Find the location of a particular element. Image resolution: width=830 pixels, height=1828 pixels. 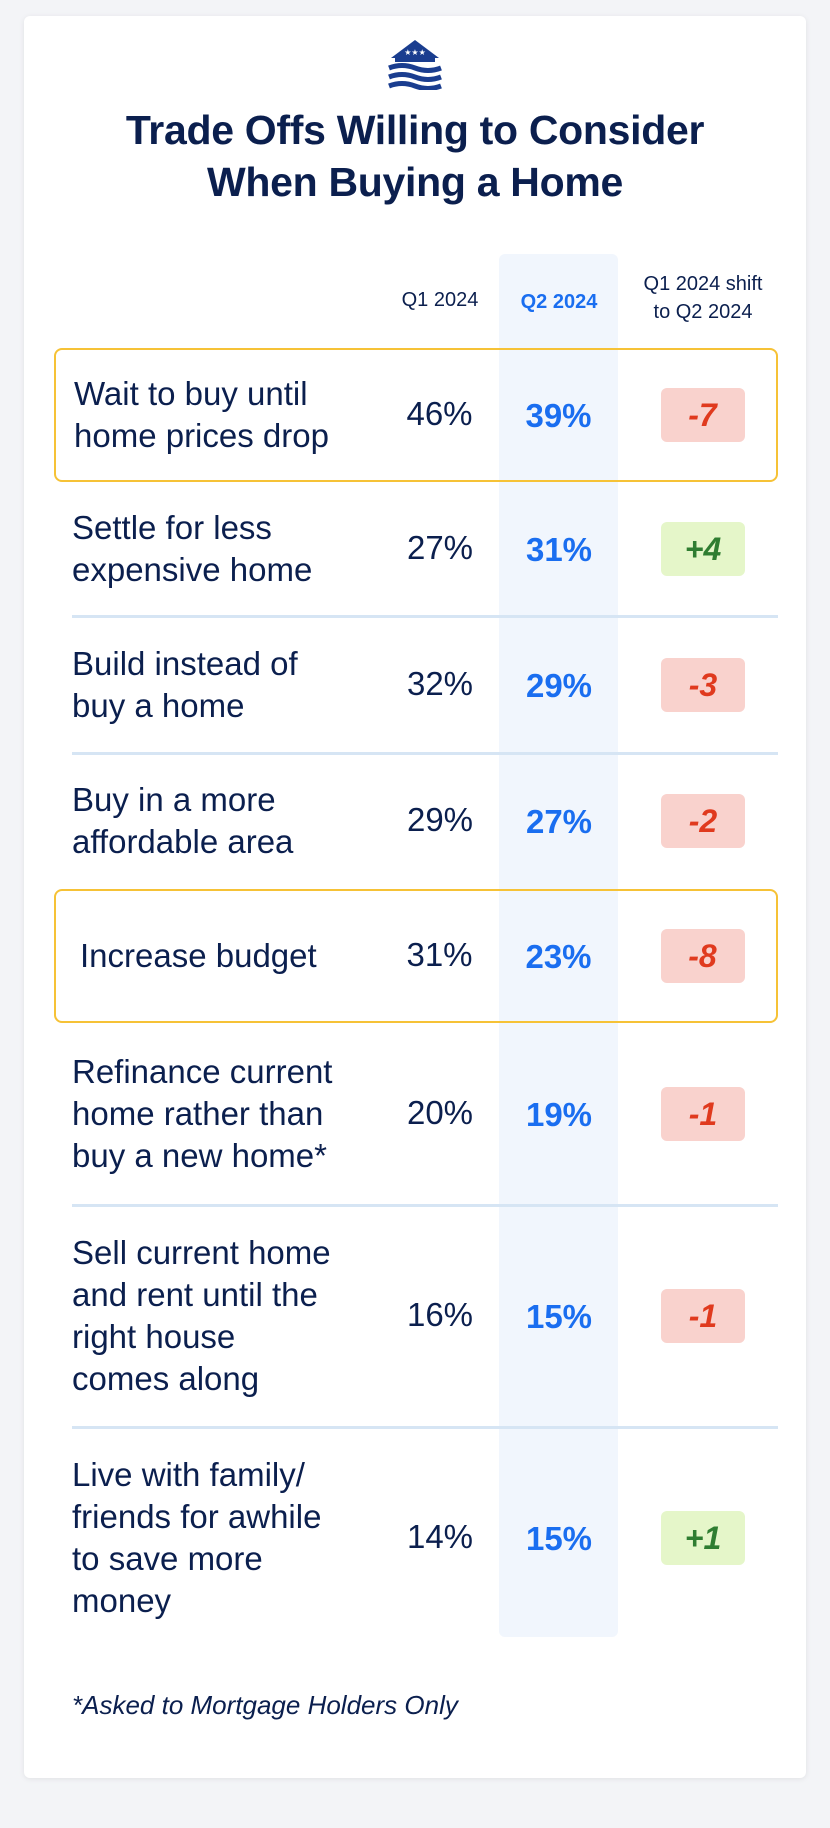

q2-value: 27% is located at coordinates (559, 821).